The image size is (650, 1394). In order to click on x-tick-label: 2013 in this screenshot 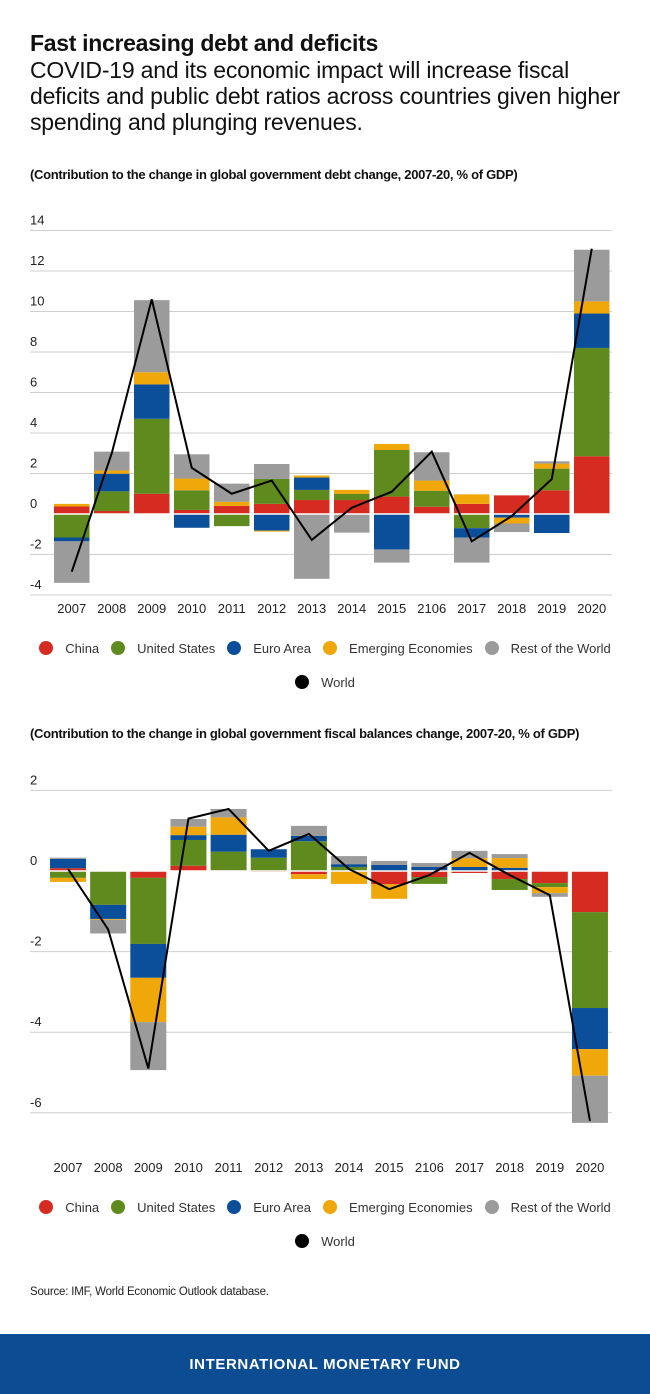, I will do `click(308, 1167)`.